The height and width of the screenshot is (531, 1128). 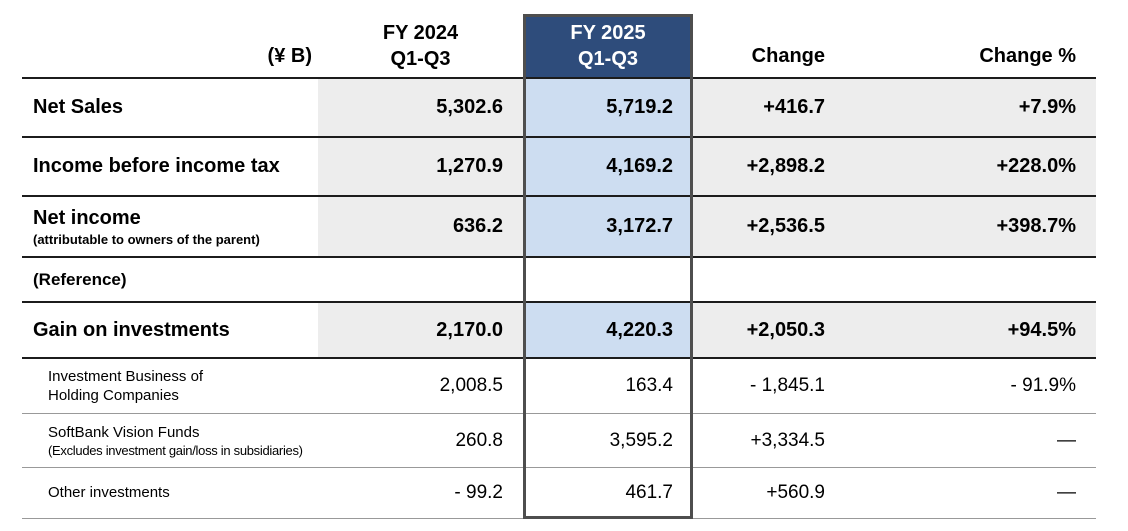 What do you see at coordinates (970, 46) in the screenshot?
I see `col-header-change-pct: Change %` at bounding box center [970, 46].